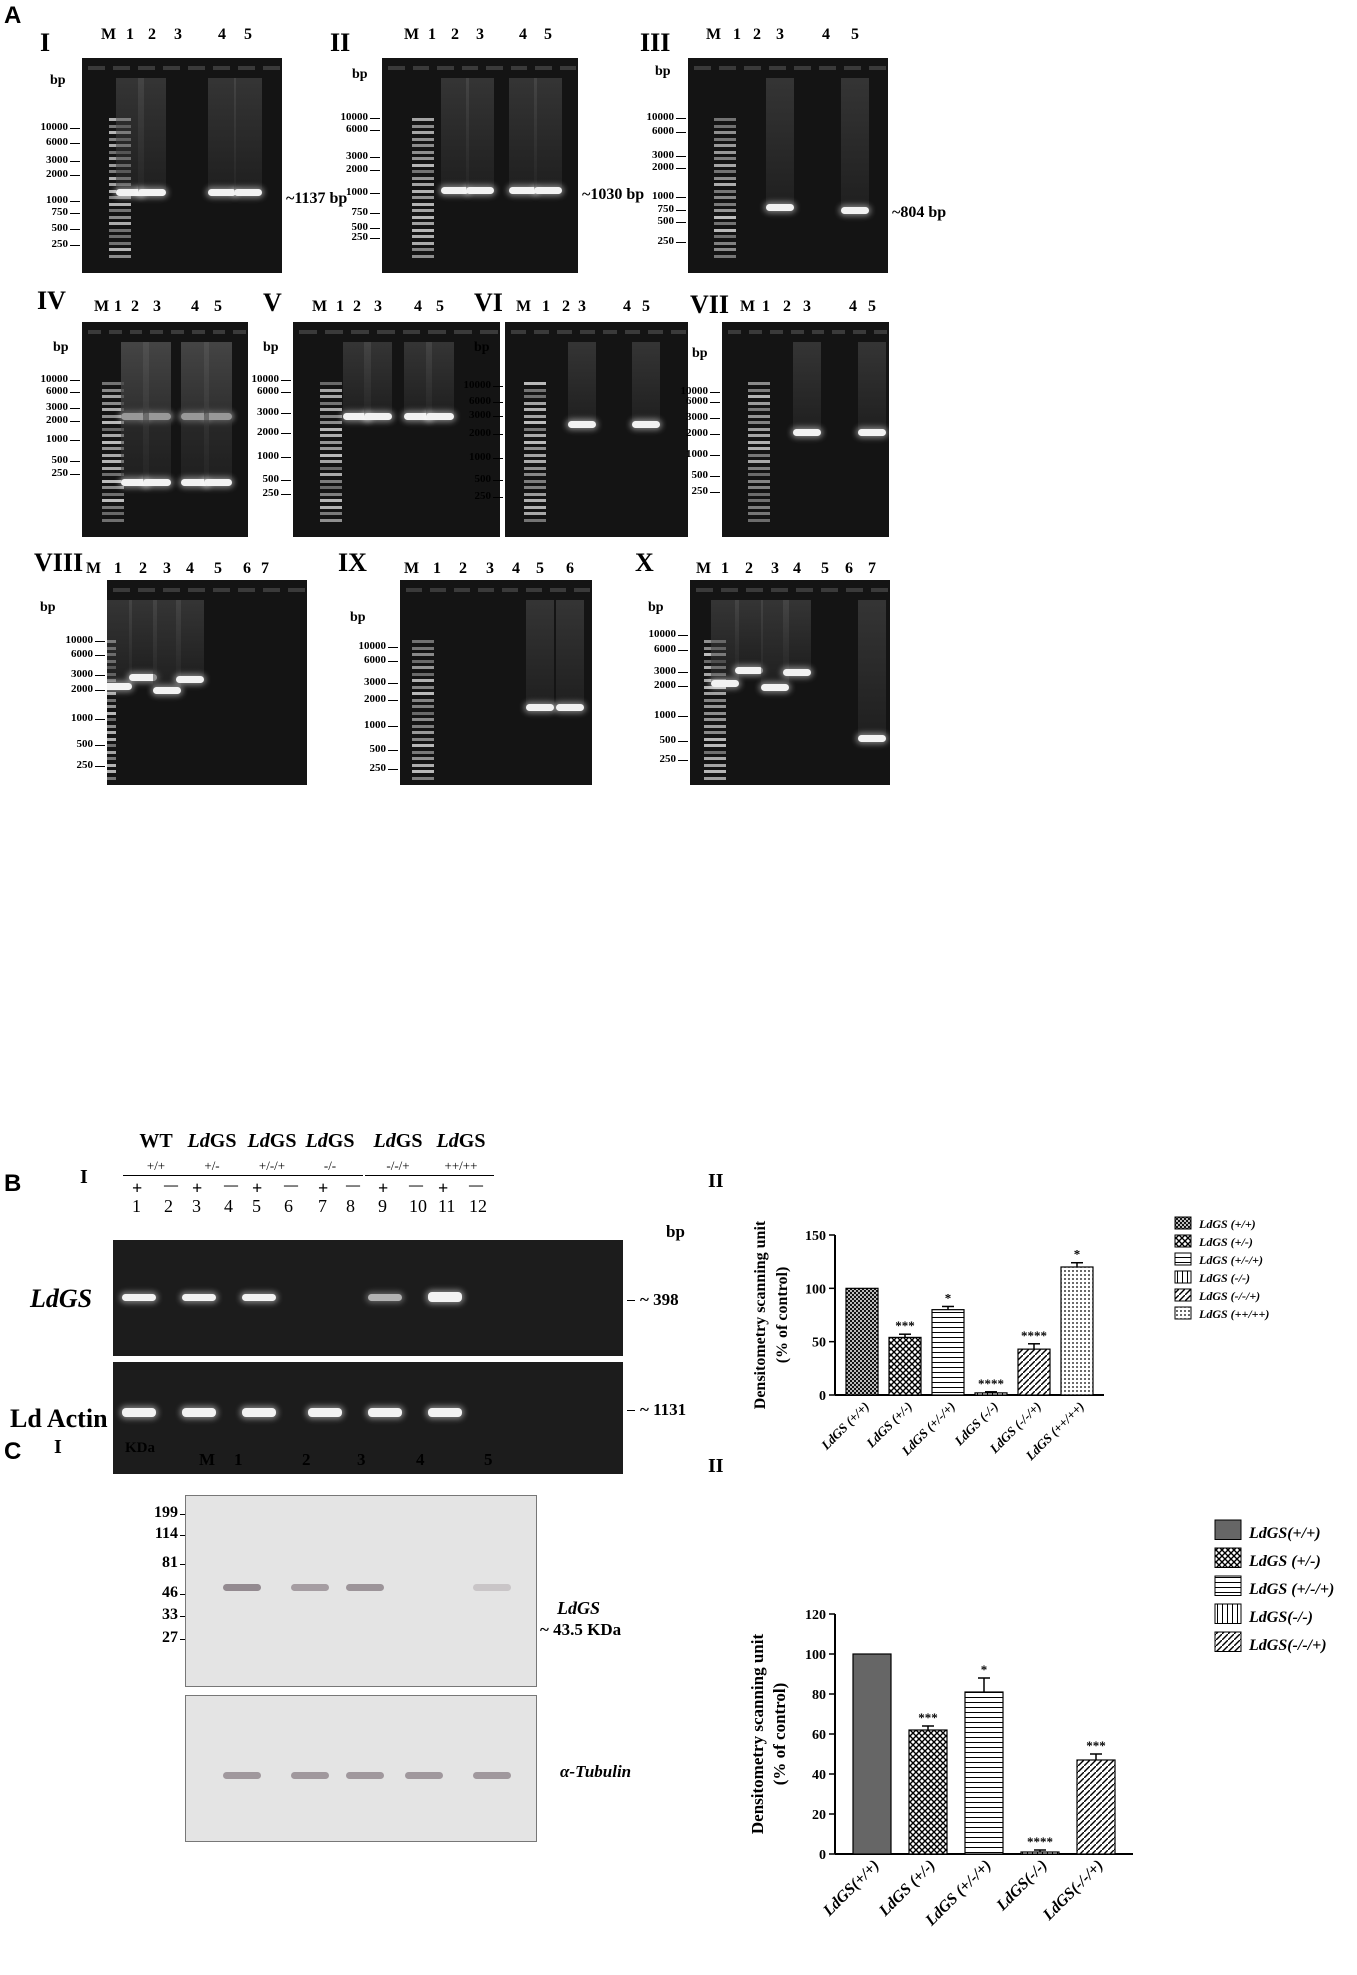 The width and height of the screenshot is (1357, 1975). Describe the element at coordinates (928, 1717) in the screenshot. I see `significance-1: ***` at that location.